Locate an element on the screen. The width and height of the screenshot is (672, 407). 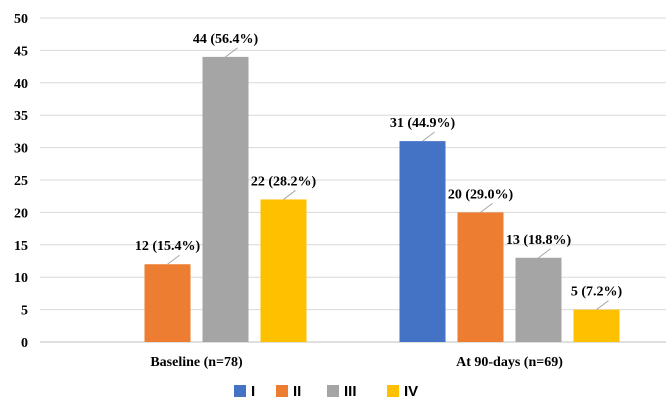
data-label: 12 (15.4%) is located at coordinates (168, 246).